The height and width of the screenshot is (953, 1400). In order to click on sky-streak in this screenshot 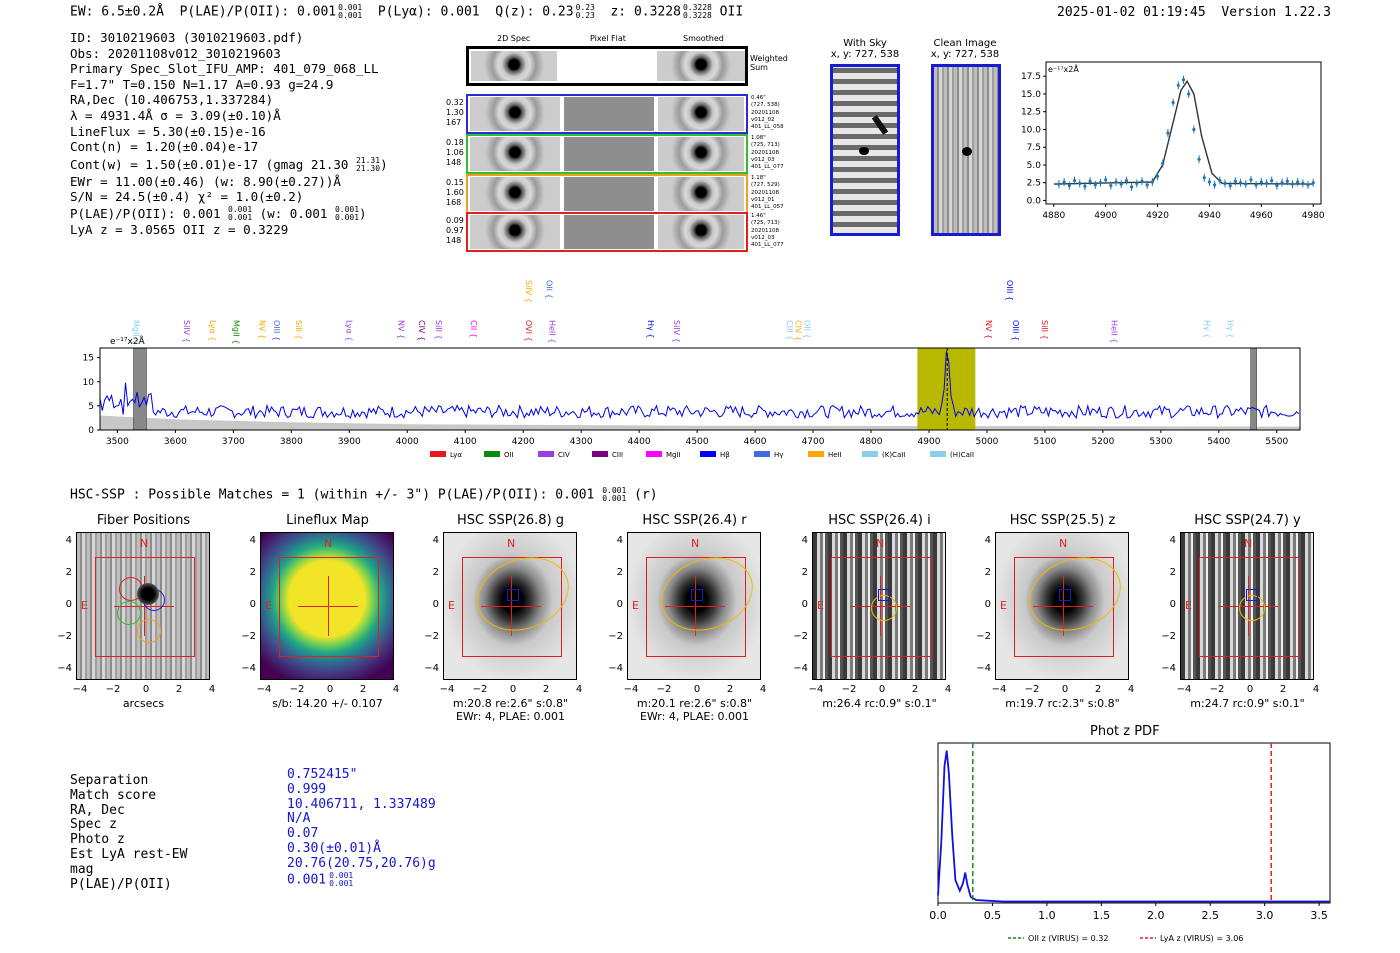, I will do `click(880, 125)`.